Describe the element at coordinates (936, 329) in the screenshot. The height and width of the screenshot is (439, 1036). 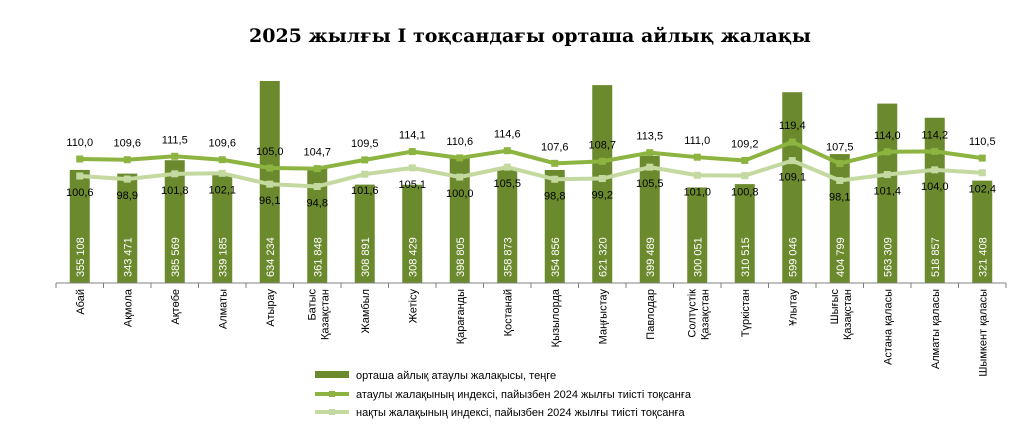
I see `category-label-18: Алматы қаласы` at that location.